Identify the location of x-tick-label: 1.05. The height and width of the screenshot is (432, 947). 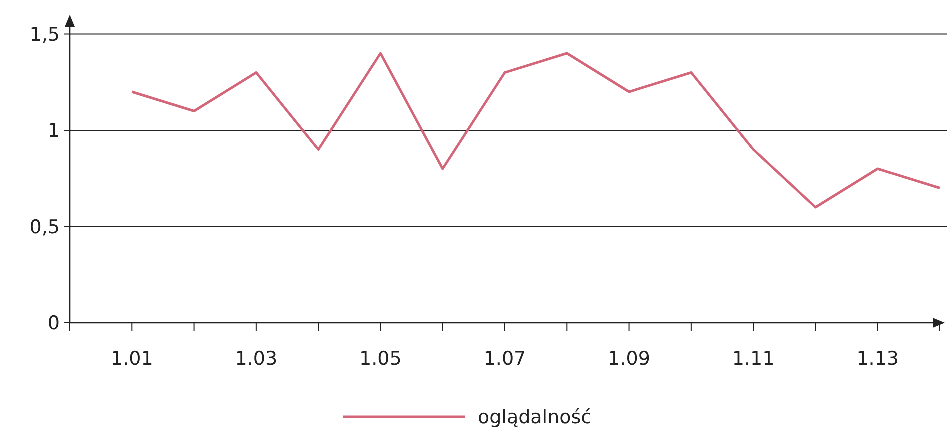
(381, 359).